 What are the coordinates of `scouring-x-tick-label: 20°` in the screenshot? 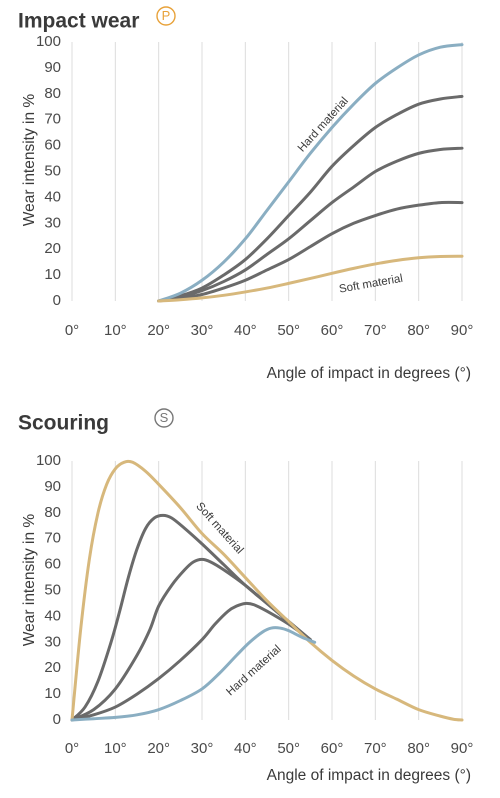 It's located at (158, 748).